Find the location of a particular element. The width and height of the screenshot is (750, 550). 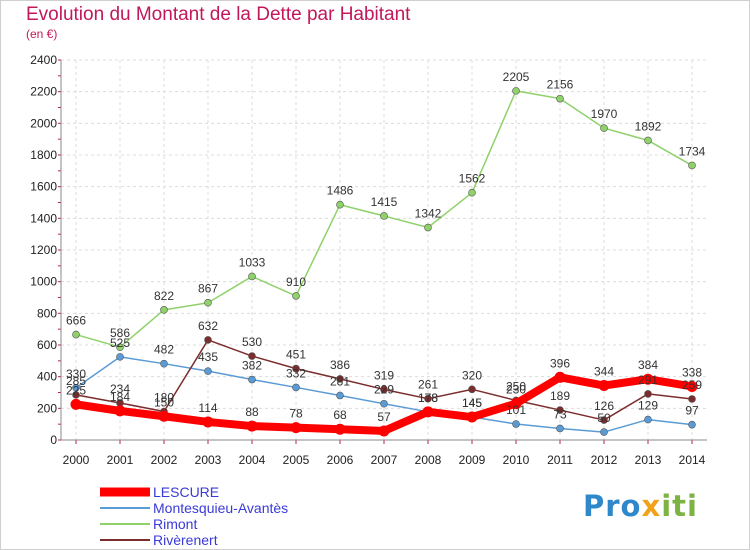

data-label: 382 is located at coordinates (252, 366).